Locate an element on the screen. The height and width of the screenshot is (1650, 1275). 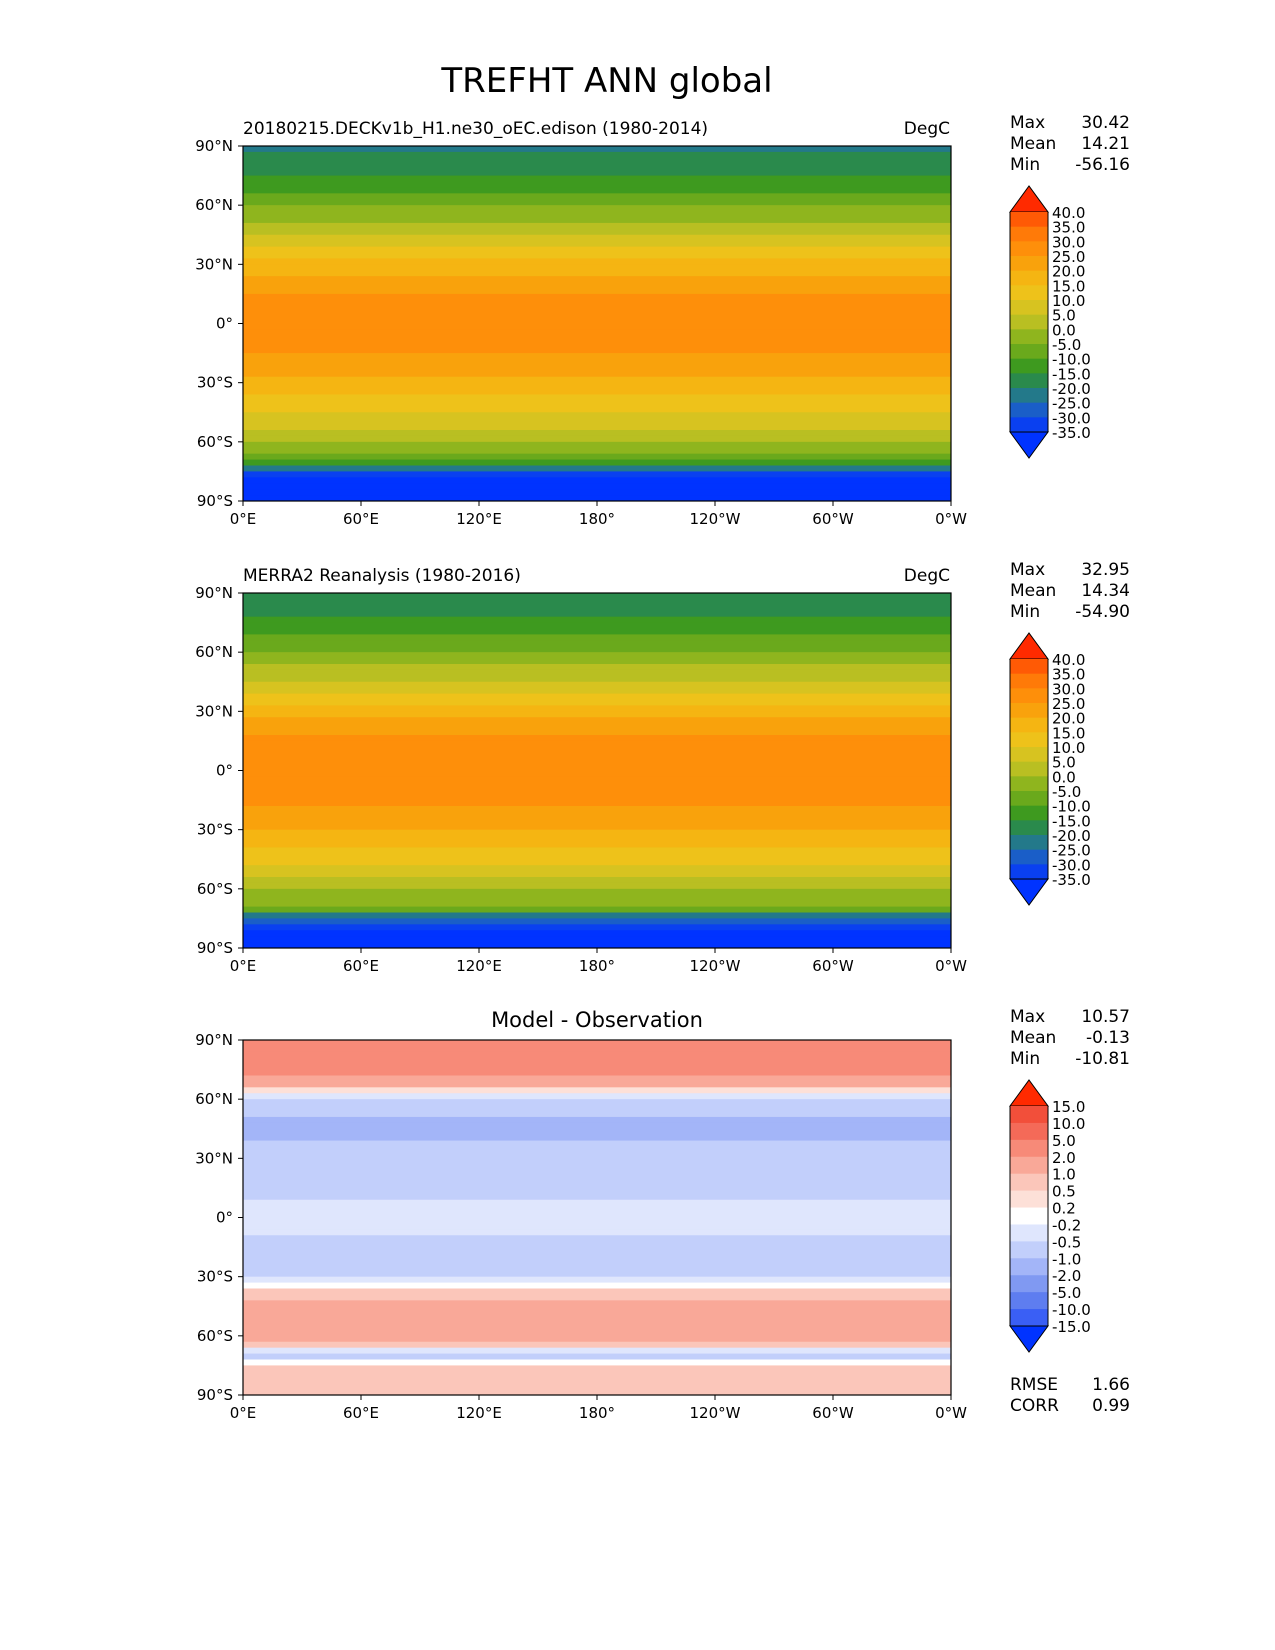
metrics-block: RMSE 1.66 CORR 0.99 is located at coordinates (1070, 1395).